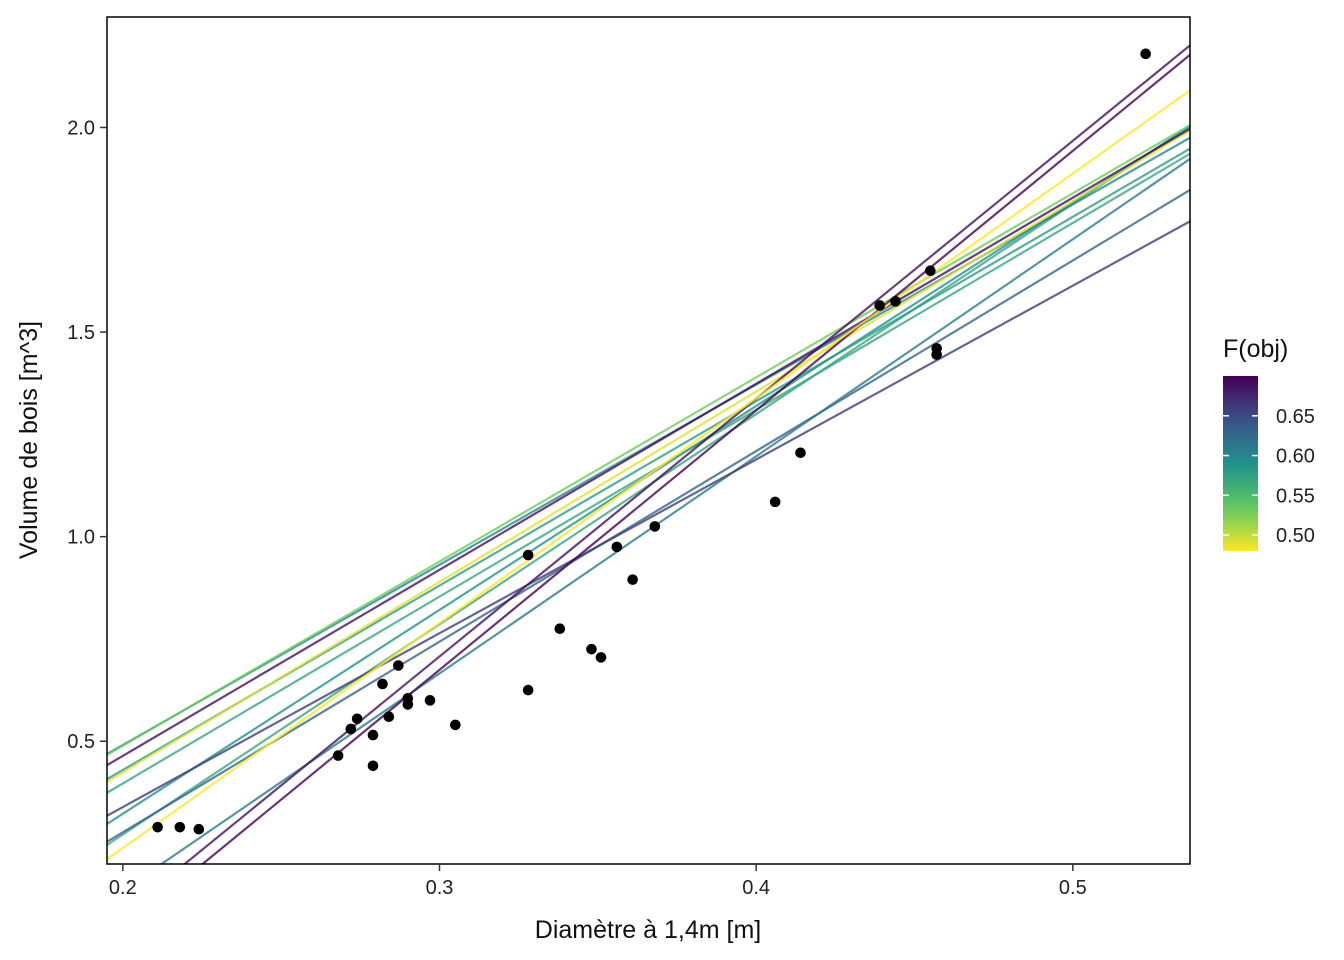  I want to click on y-tick-label: 1.5, so click(81, 333).